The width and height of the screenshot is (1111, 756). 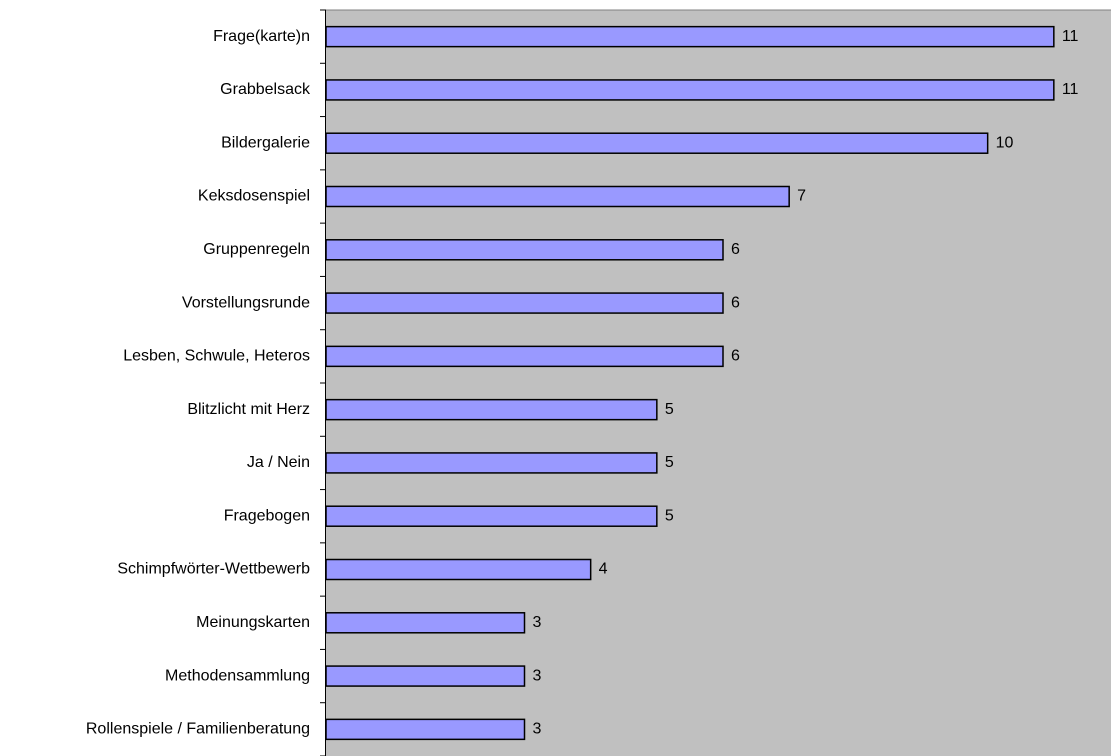 What do you see at coordinates (265, 142) in the screenshot?
I see `y-tick-label: Bildergalerie` at bounding box center [265, 142].